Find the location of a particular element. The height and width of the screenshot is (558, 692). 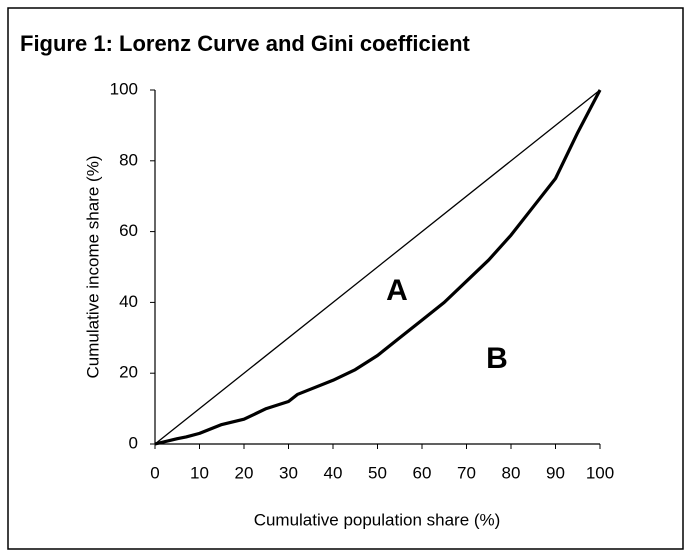

x-axis-label: Cumulative population share (%) is located at coordinates (377, 519).